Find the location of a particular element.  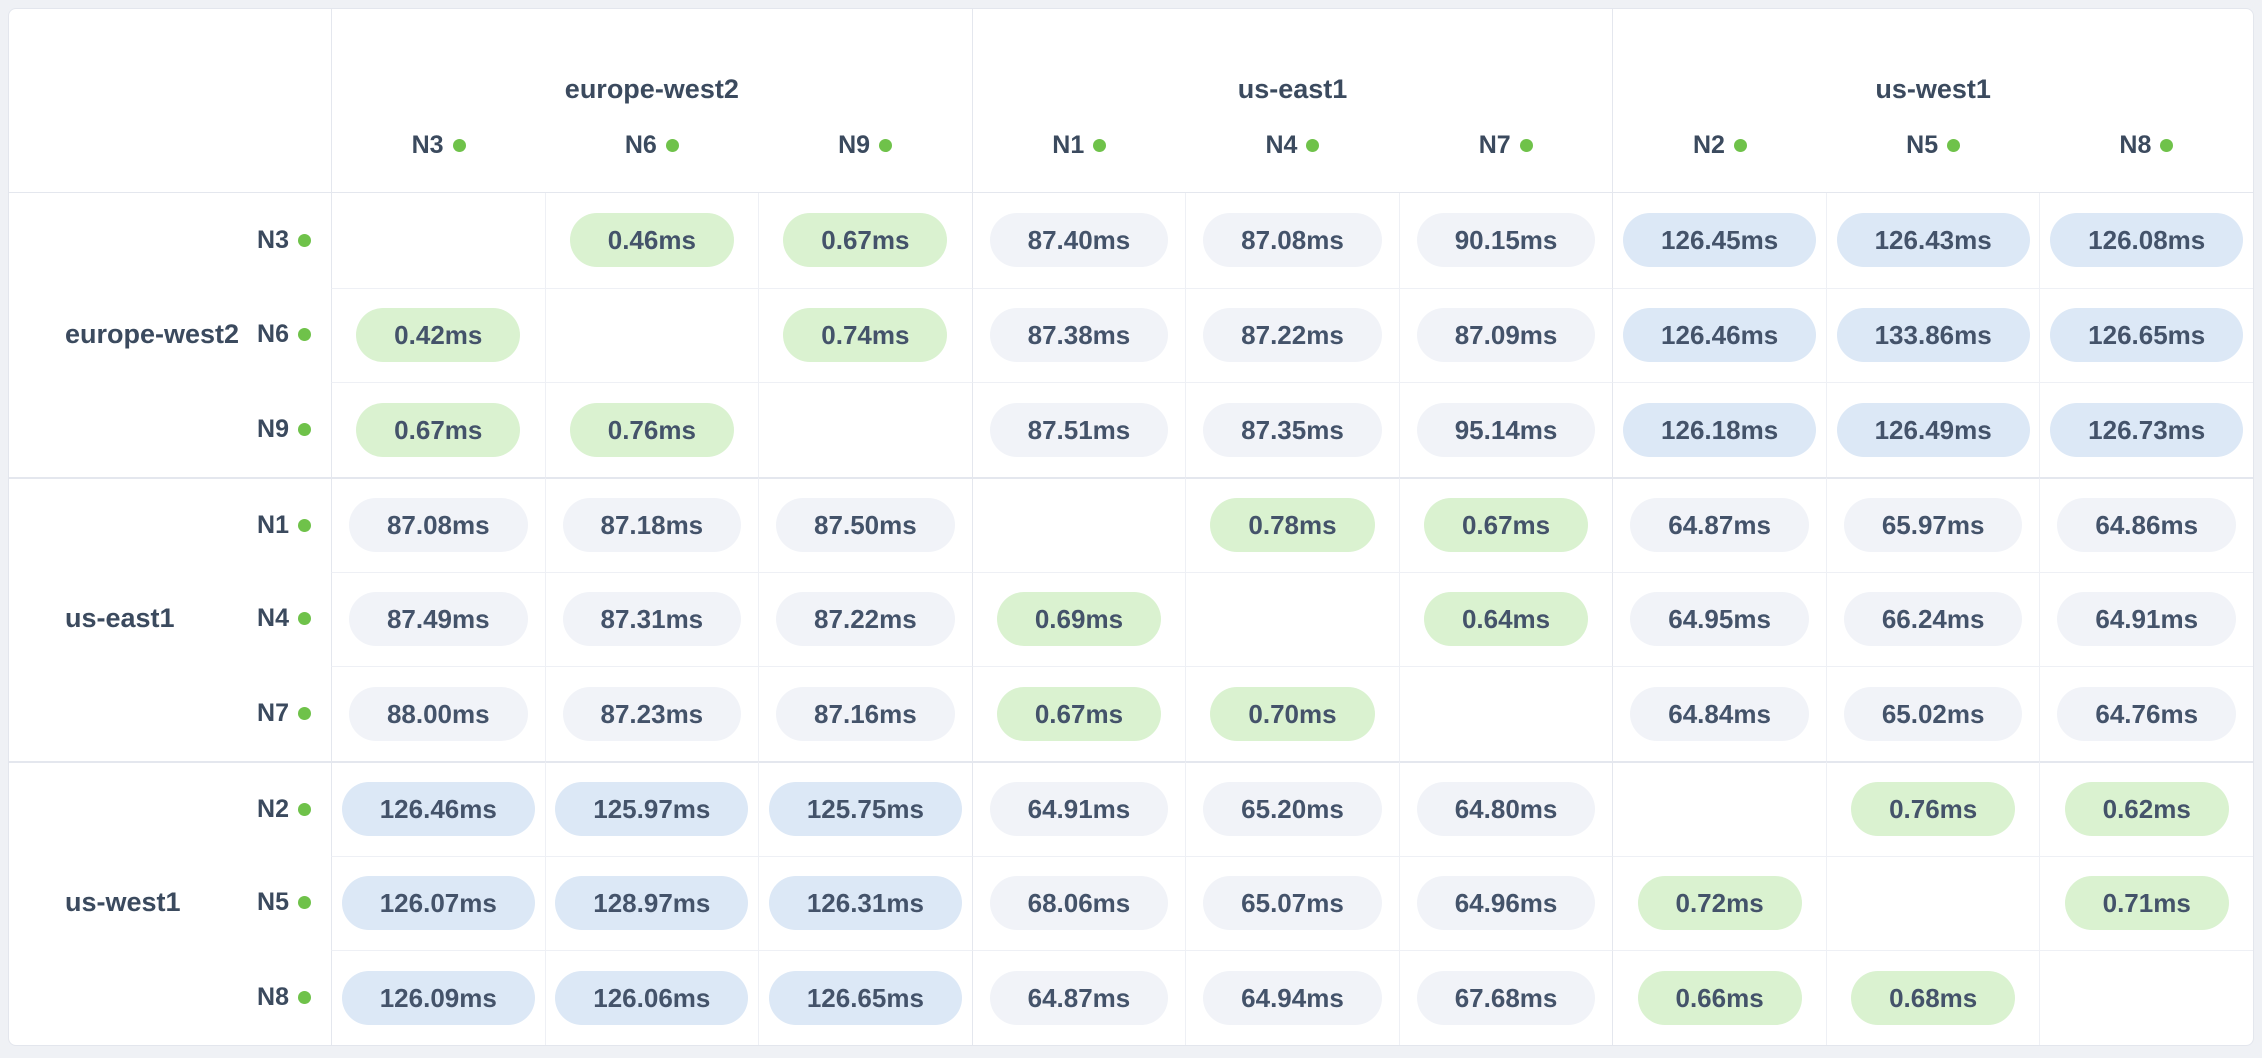

row-header: N8 is located at coordinates (170, 997).